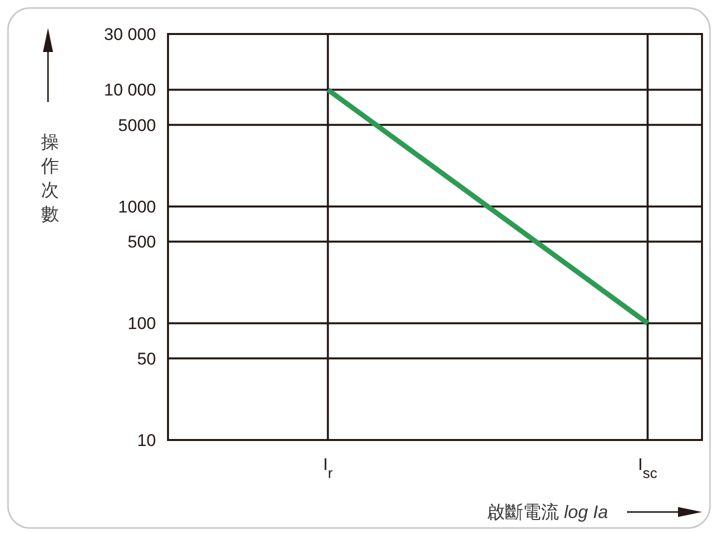 The width and height of the screenshot is (718, 533). I want to click on y-tick-label: 5000, so click(137, 125).